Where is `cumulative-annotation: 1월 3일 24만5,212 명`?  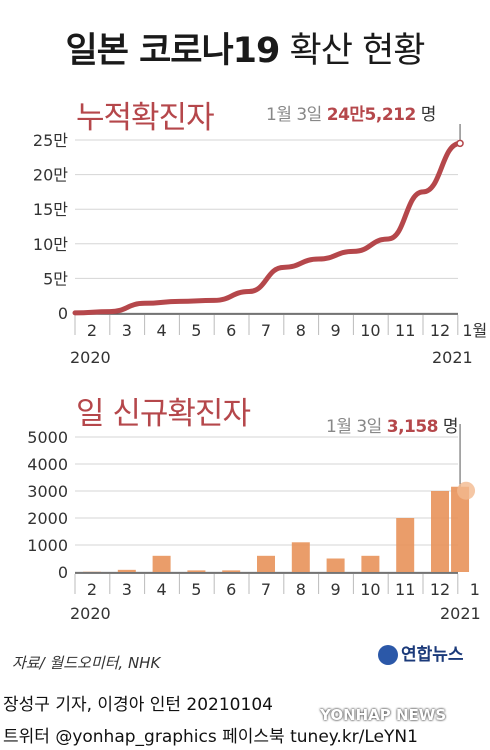 cumulative-annotation: 1월 3일 24만5,212 명 is located at coordinates (351, 112).